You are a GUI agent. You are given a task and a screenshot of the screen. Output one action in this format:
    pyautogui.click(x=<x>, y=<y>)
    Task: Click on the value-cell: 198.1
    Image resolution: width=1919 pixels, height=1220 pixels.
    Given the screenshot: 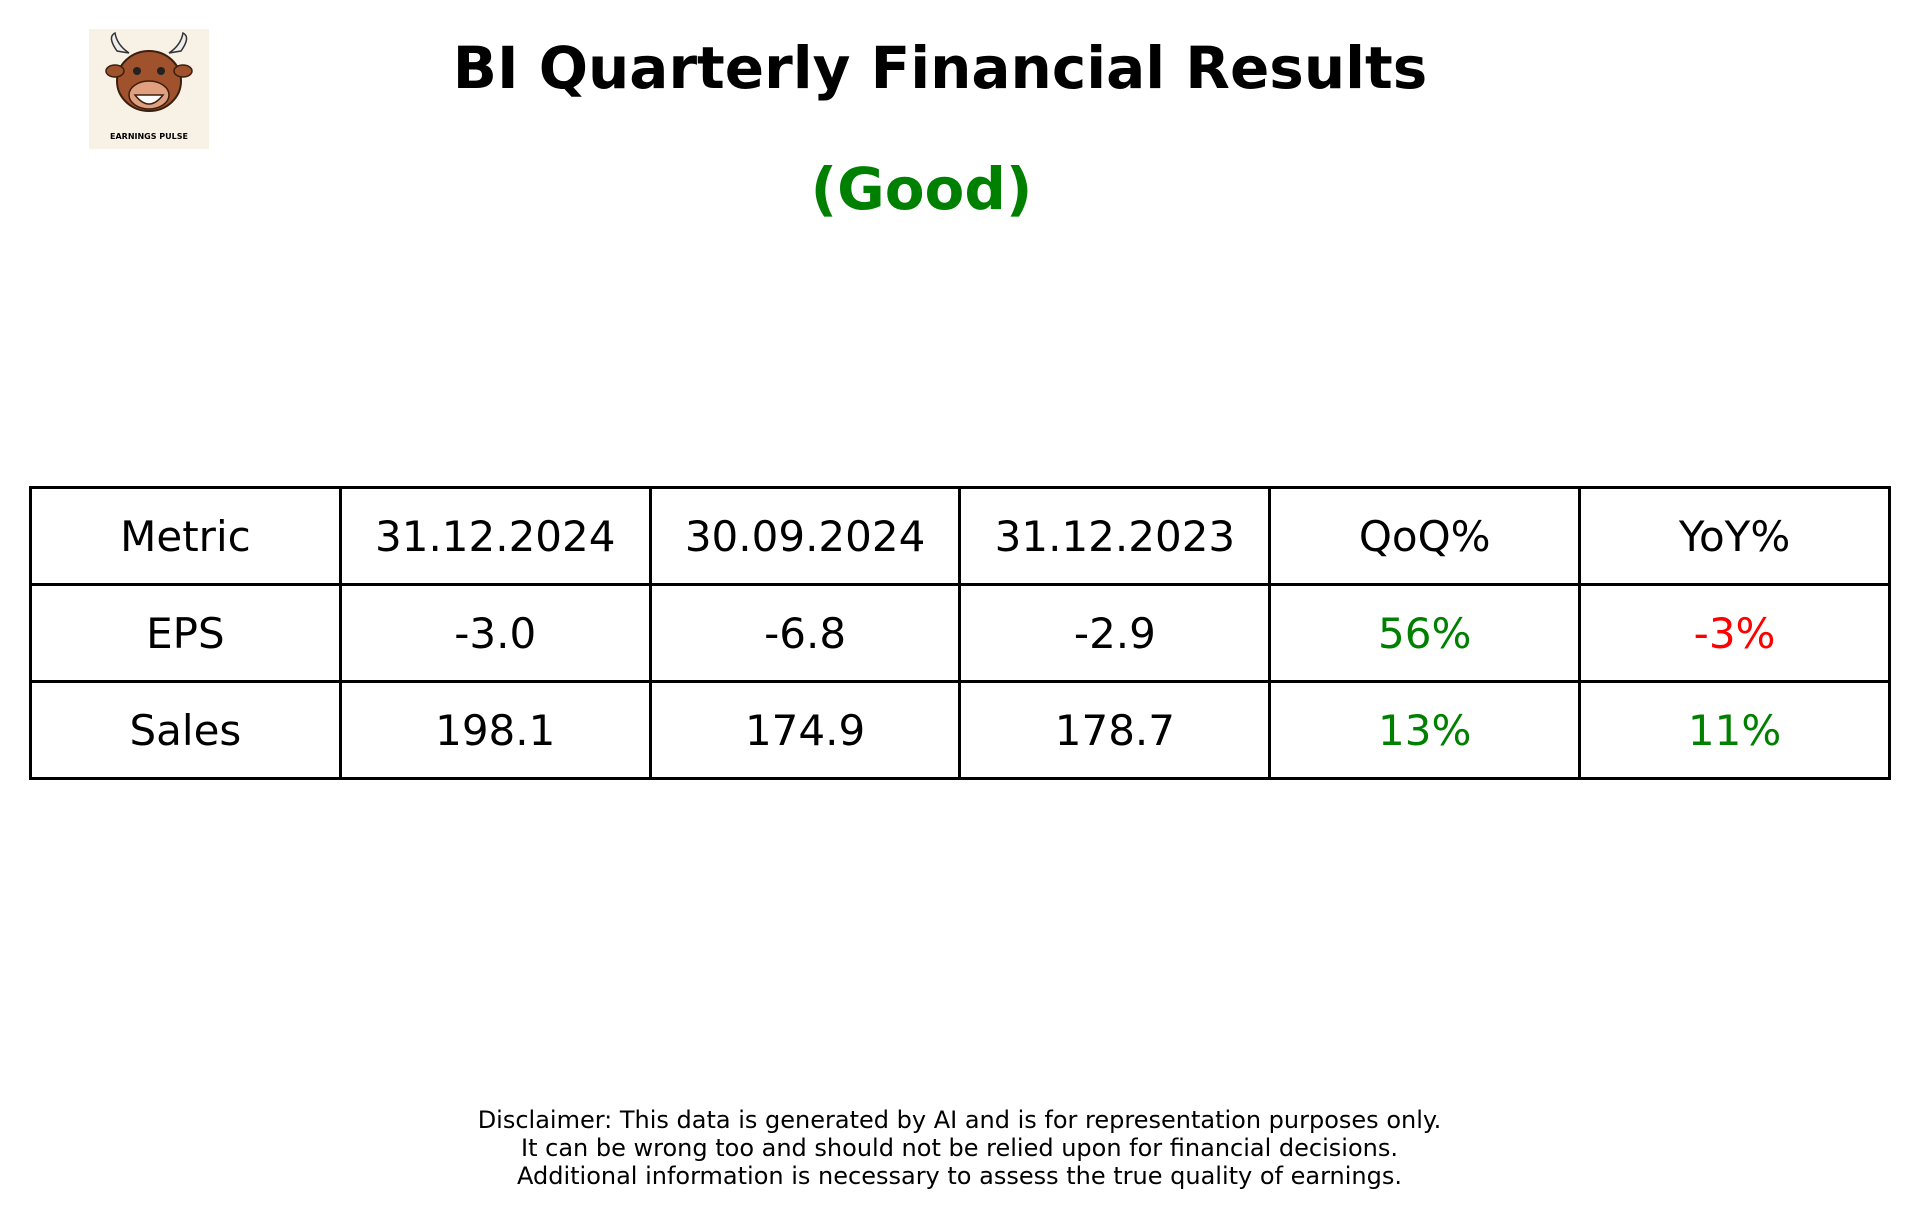 What is the action you would take?
    pyautogui.click(x=495, y=730)
    